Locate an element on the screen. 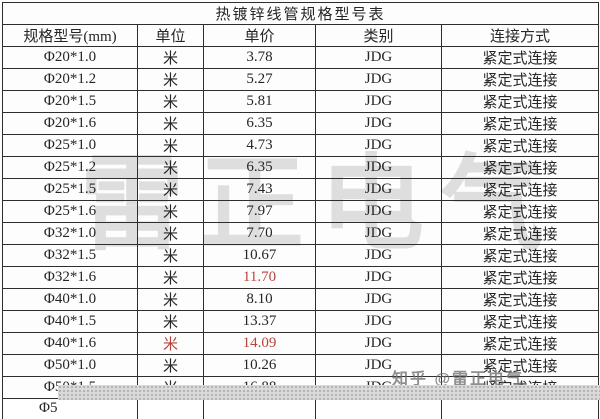  table-row: Φ20*1.6 米 6.35 JDG 紧定式连接 is located at coordinates (300, 123).